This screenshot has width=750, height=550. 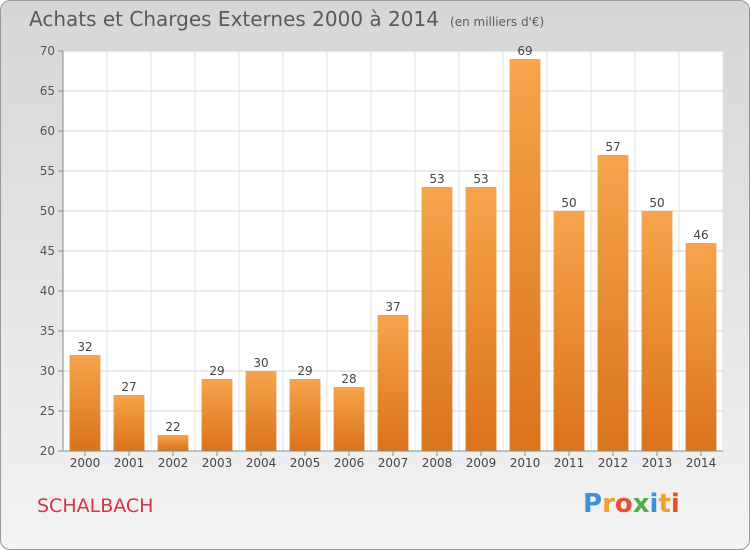 What do you see at coordinates (641, 504) in the screenshot?
I see `logo-letter: x` at bounding box center [641, 504].